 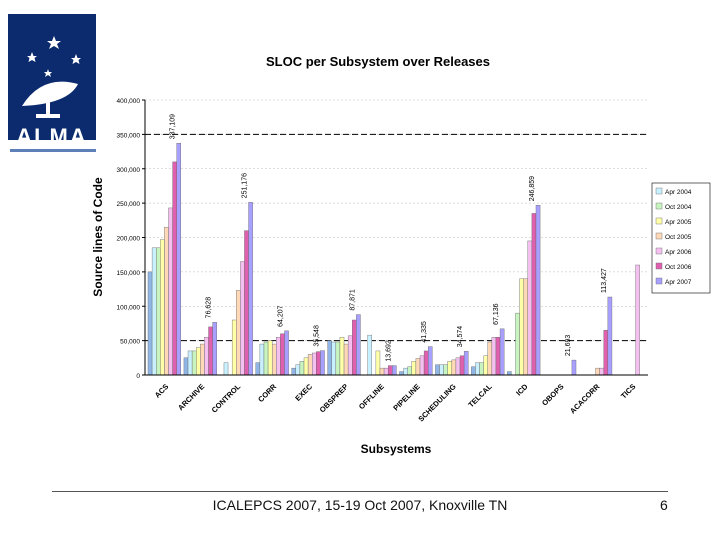 I want to click on data-label: 13,692, so click(x=388, y=351).